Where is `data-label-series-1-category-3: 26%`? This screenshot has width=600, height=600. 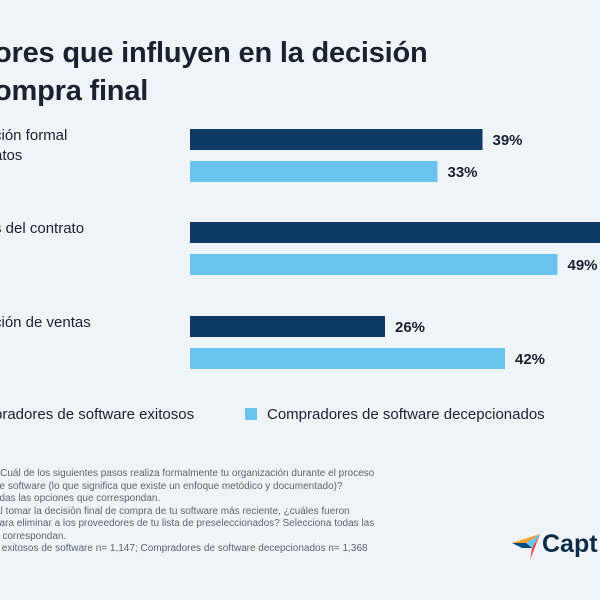 data-label-series-1-category-3: 26% is located at coordinates (410, 327).